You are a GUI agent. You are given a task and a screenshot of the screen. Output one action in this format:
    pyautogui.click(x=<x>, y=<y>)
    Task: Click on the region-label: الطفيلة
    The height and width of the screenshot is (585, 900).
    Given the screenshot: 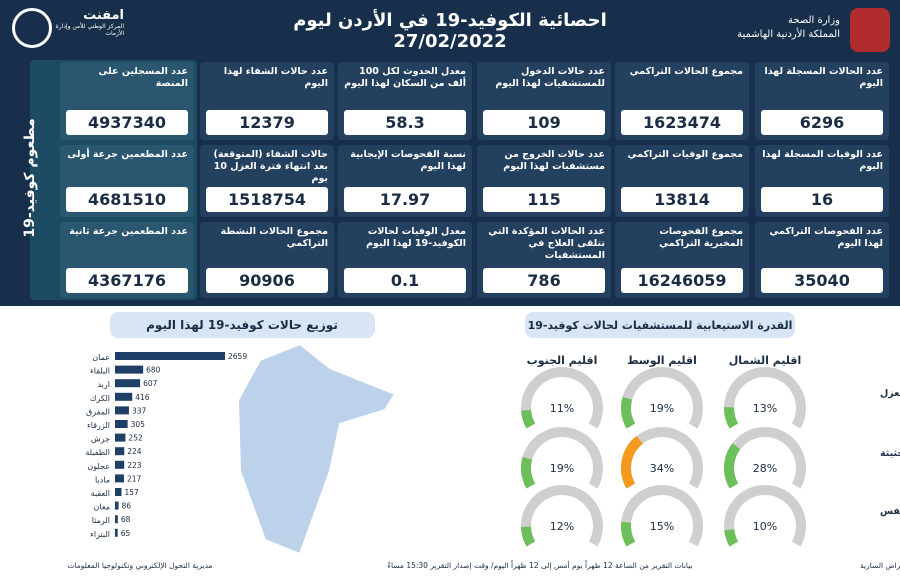 What is the action you would take?
    pyautogui.click(x=97, y=452)
    